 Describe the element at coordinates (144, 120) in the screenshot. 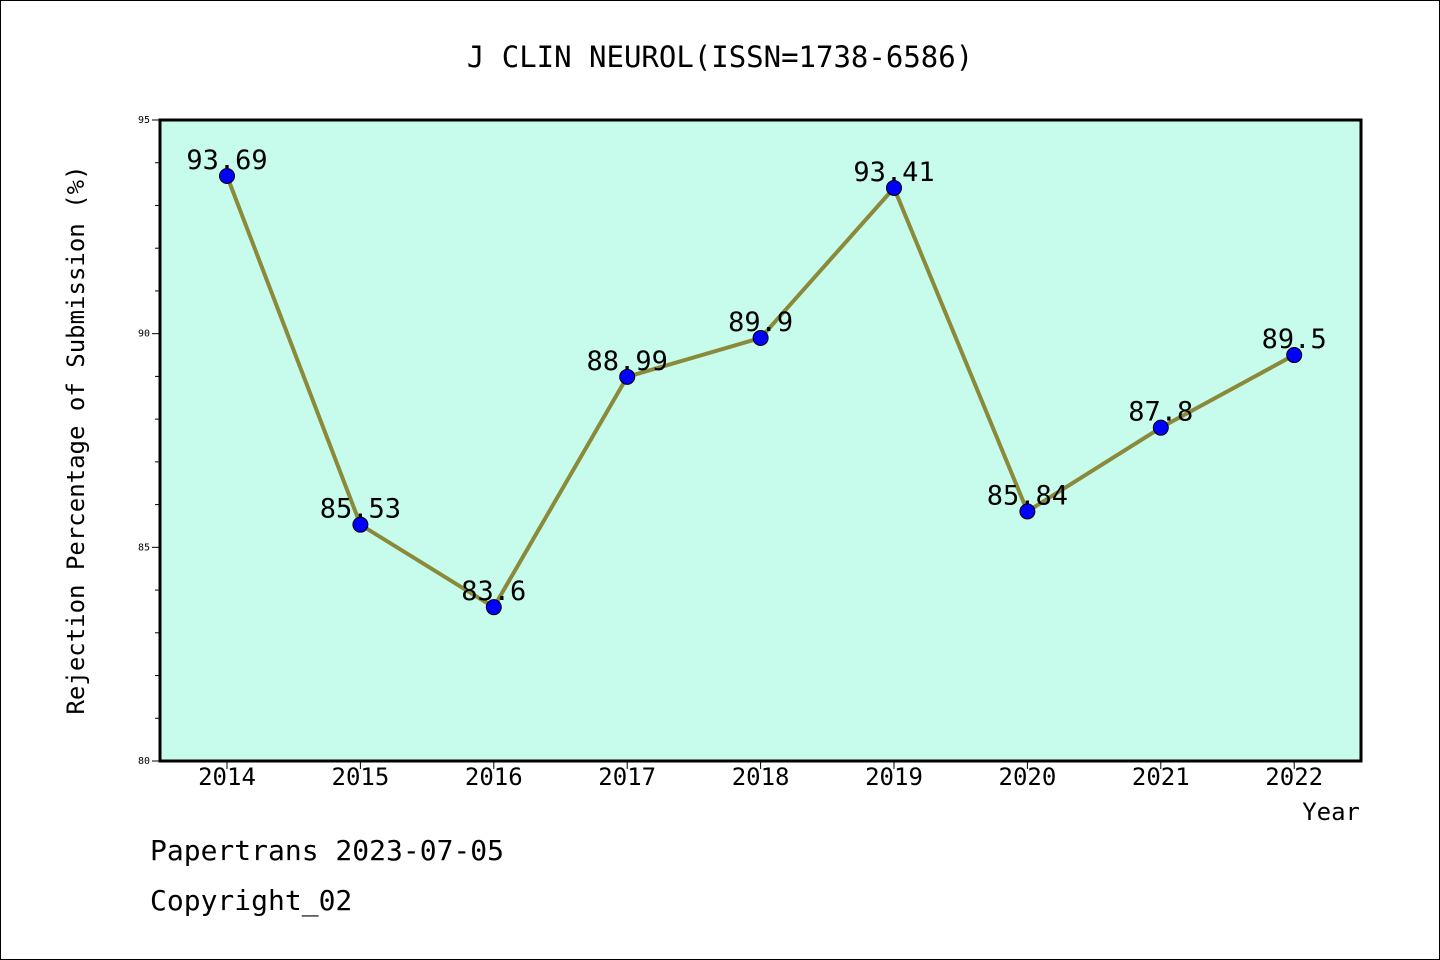

I see `y-tick-label: 95` at that location.